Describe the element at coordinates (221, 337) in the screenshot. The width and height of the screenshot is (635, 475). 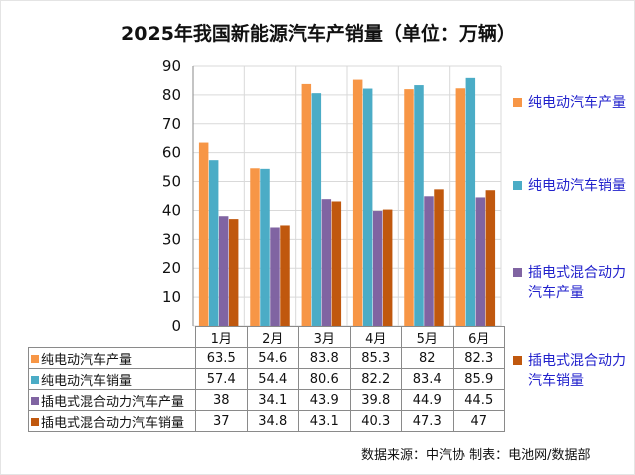
I see `table-header-cell: 1月` at that location.